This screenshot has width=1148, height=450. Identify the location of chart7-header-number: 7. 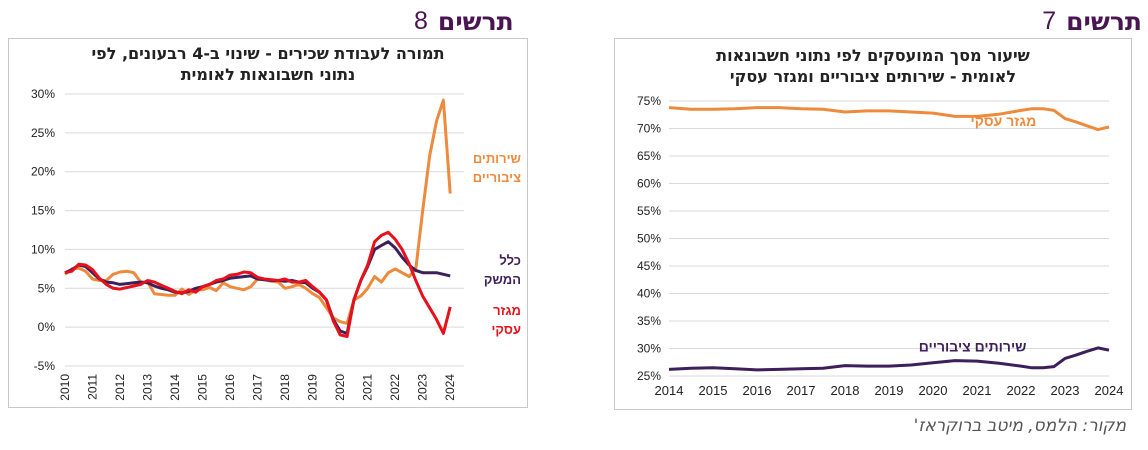
(1049, 20).